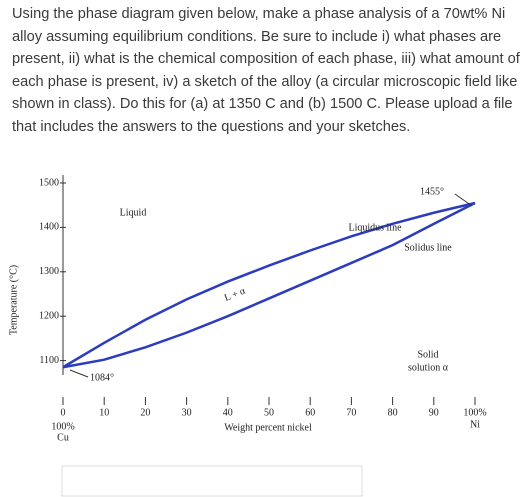 This screenshot has height=497, width=532. Describe the element at coordinates (49, 182) in the screenshot. I see `y-tick-label: 1500` at that location.